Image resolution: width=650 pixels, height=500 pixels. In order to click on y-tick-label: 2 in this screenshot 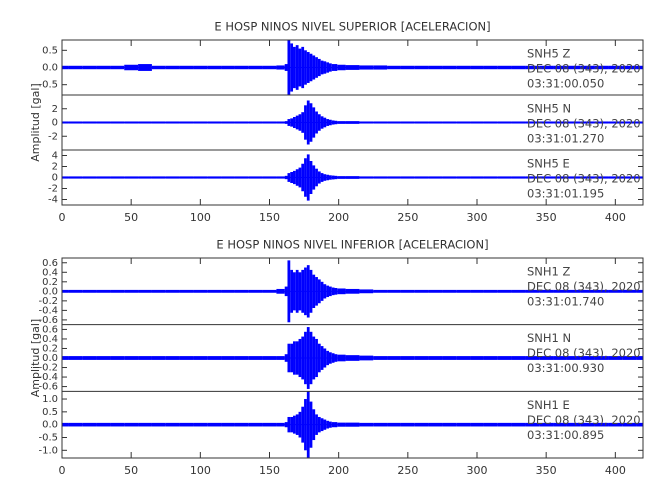, I will do `click(55, 109)`.